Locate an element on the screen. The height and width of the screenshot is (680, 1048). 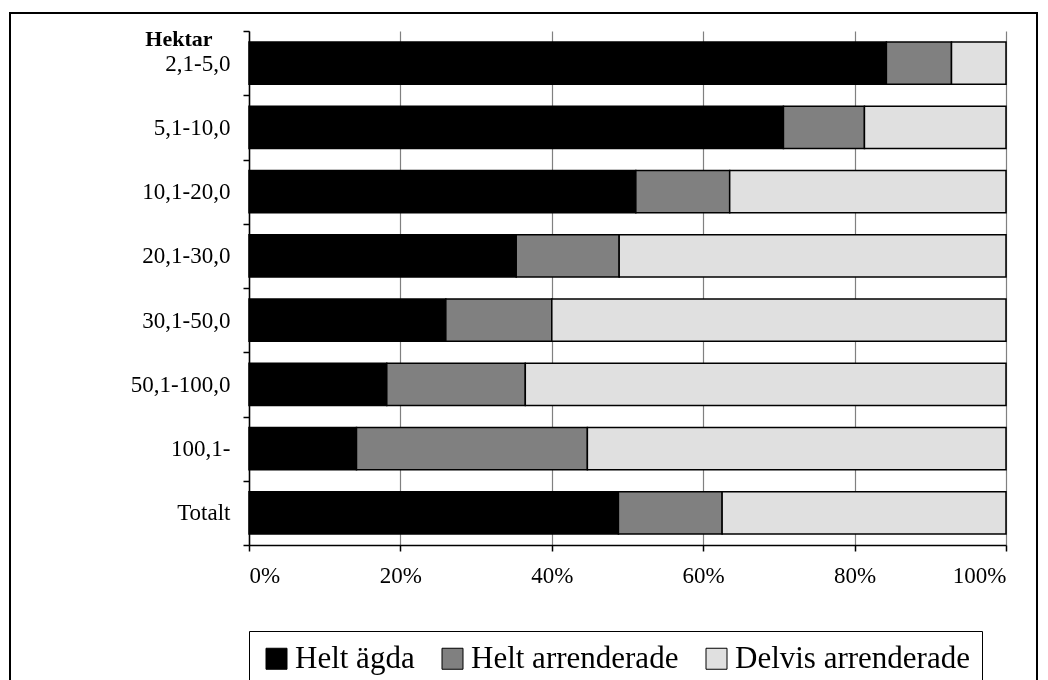
legend-label: Delvis arrenderade is located at coordinates (852, 657).